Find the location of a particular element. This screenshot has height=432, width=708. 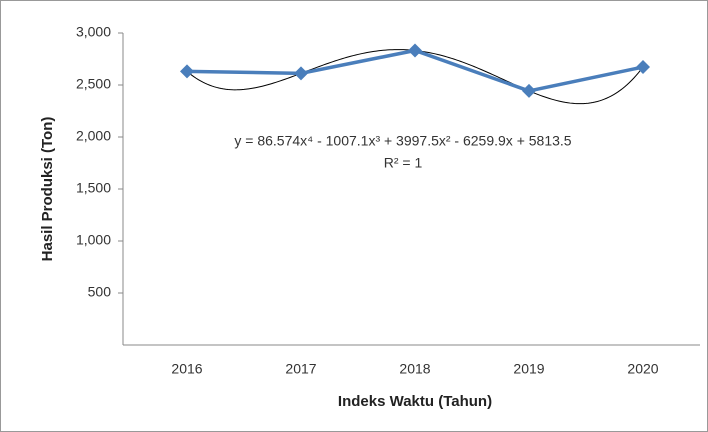

y-tick-label: 3,000 is located at coordinates (93, 32).